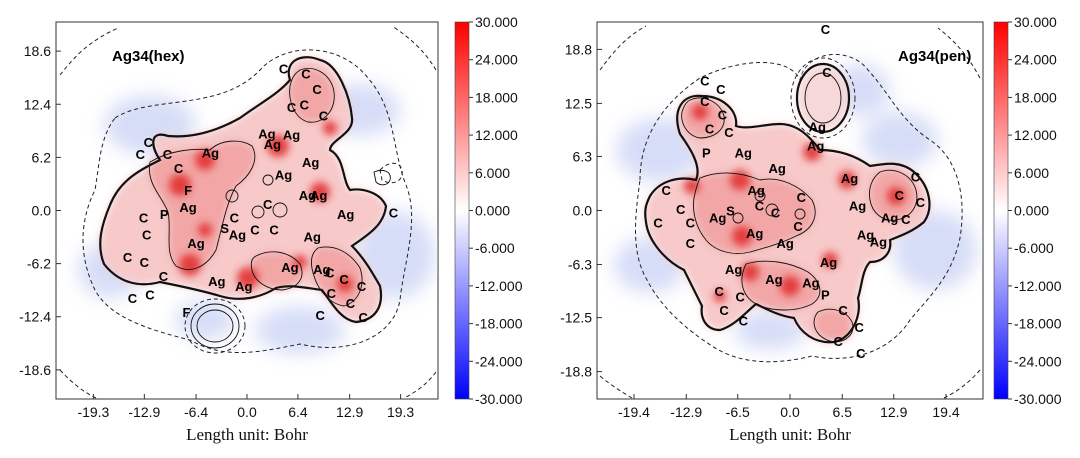 This screenshot has height=458, width=1080. Describe the element at coordinates (188, 190) in the screenshot. I see `atom-label: F` at that location.